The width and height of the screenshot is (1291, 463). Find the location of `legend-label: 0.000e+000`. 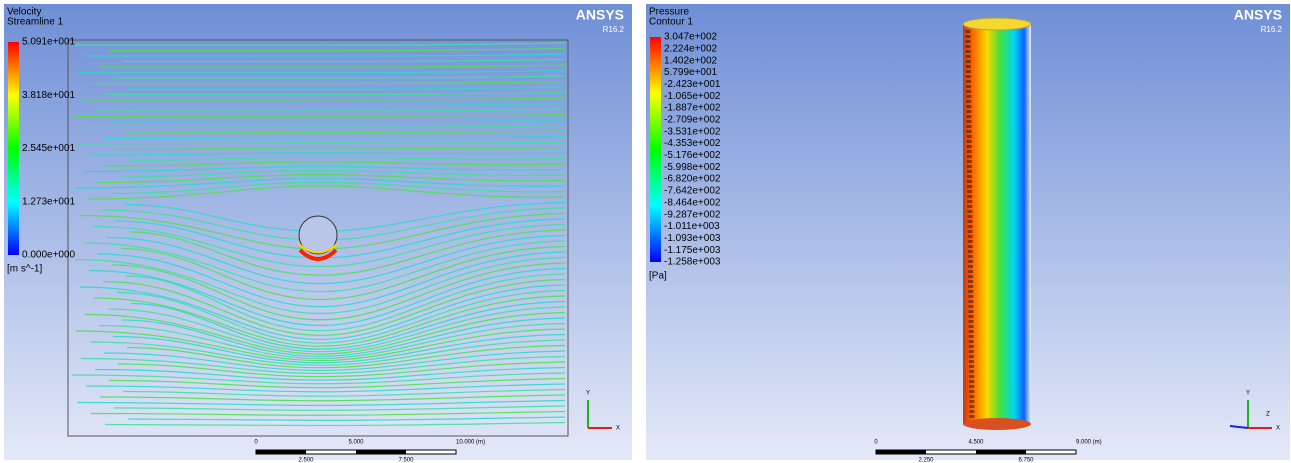

legend-label: 0.000e+000 is located at coordinates (49, 255).